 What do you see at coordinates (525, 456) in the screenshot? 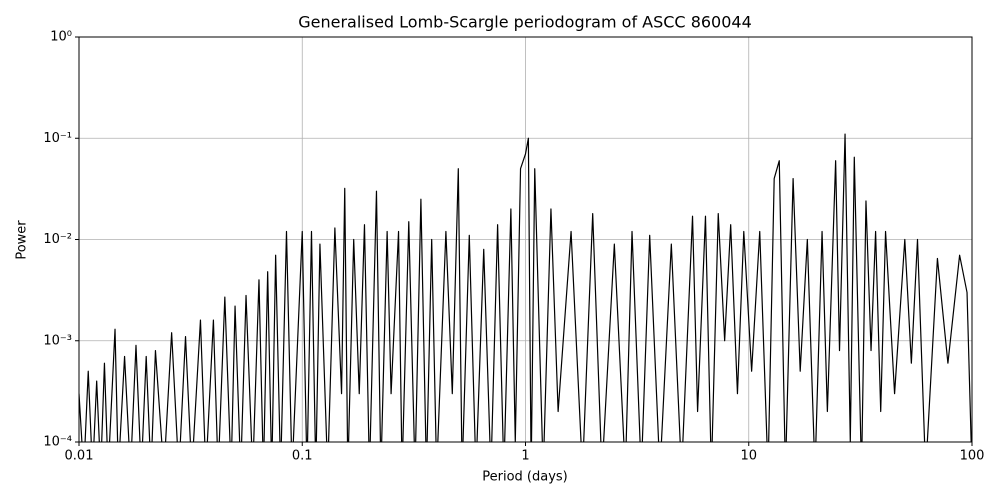
I see `x-tick-label: 1` at bounding box center [525, 456].